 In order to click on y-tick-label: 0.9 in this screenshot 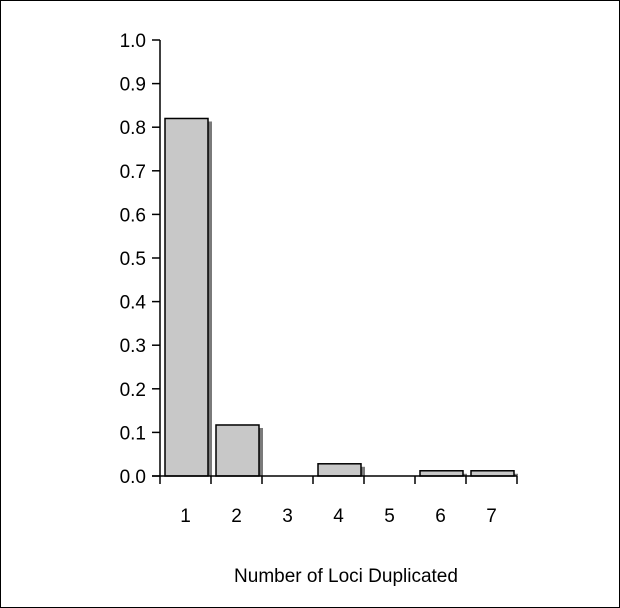, I will do `click(133, 85)`.